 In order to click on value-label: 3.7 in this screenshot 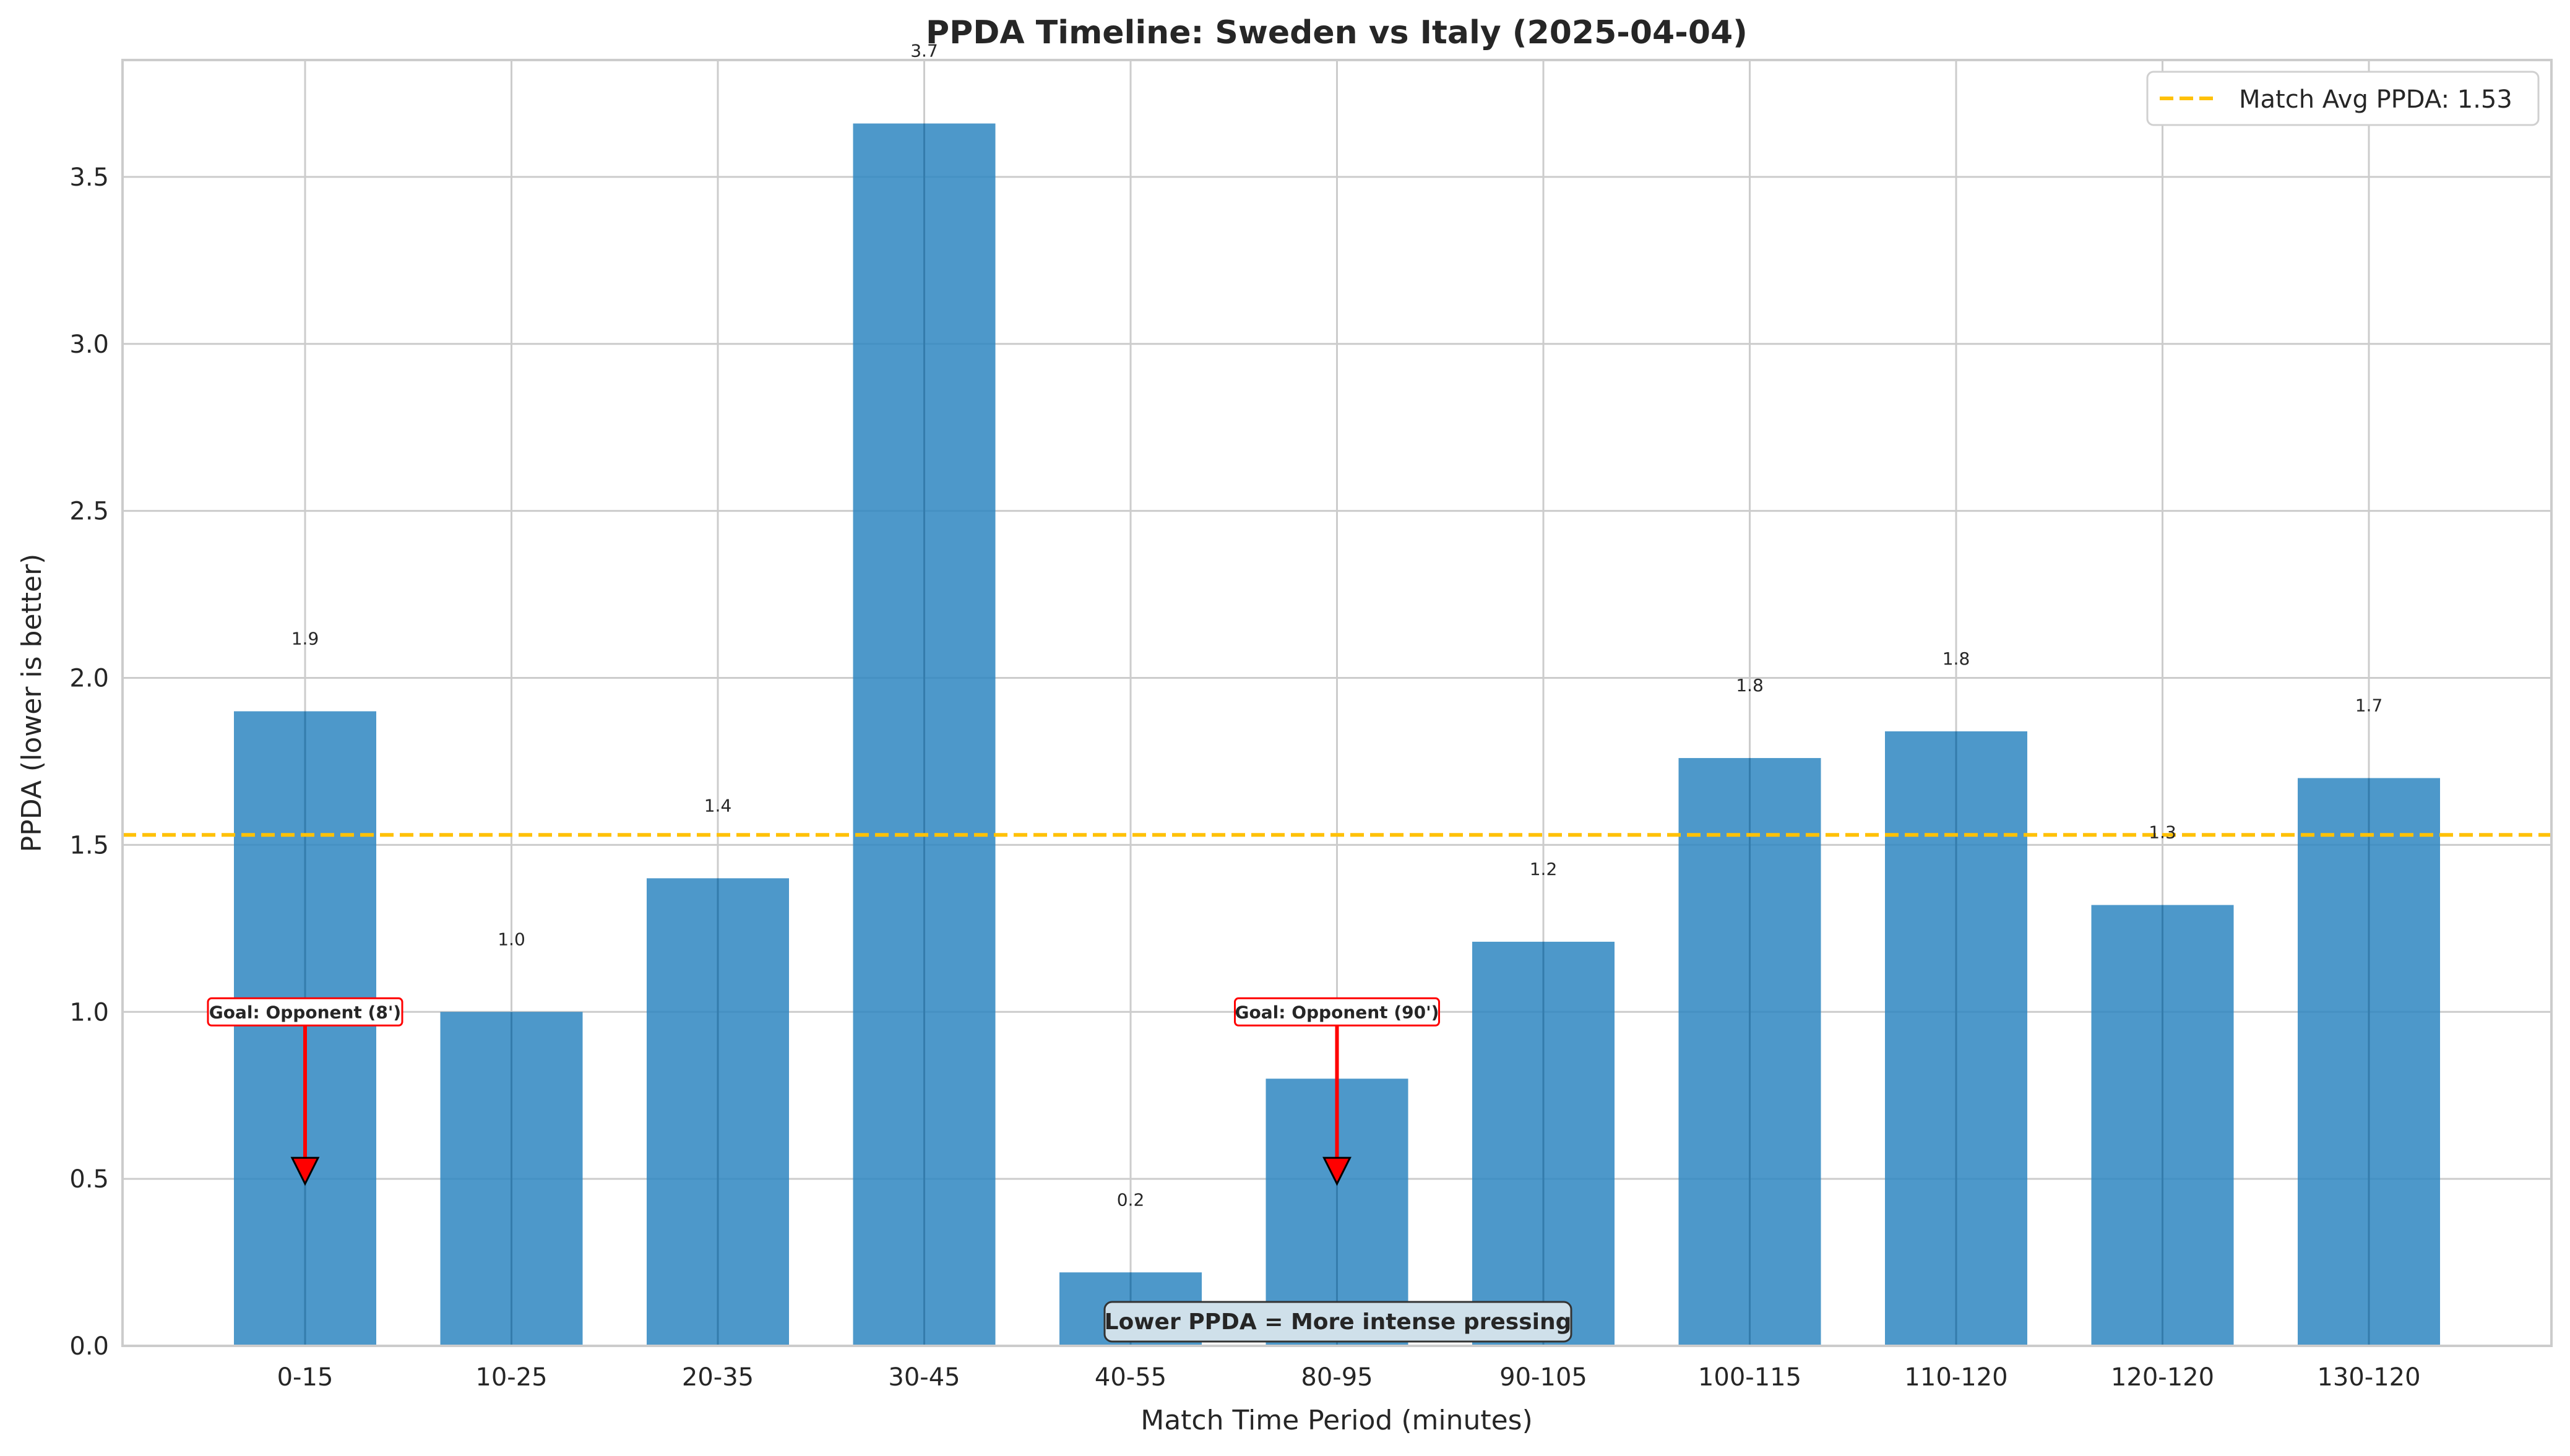, I will do `click(924, 51)`.